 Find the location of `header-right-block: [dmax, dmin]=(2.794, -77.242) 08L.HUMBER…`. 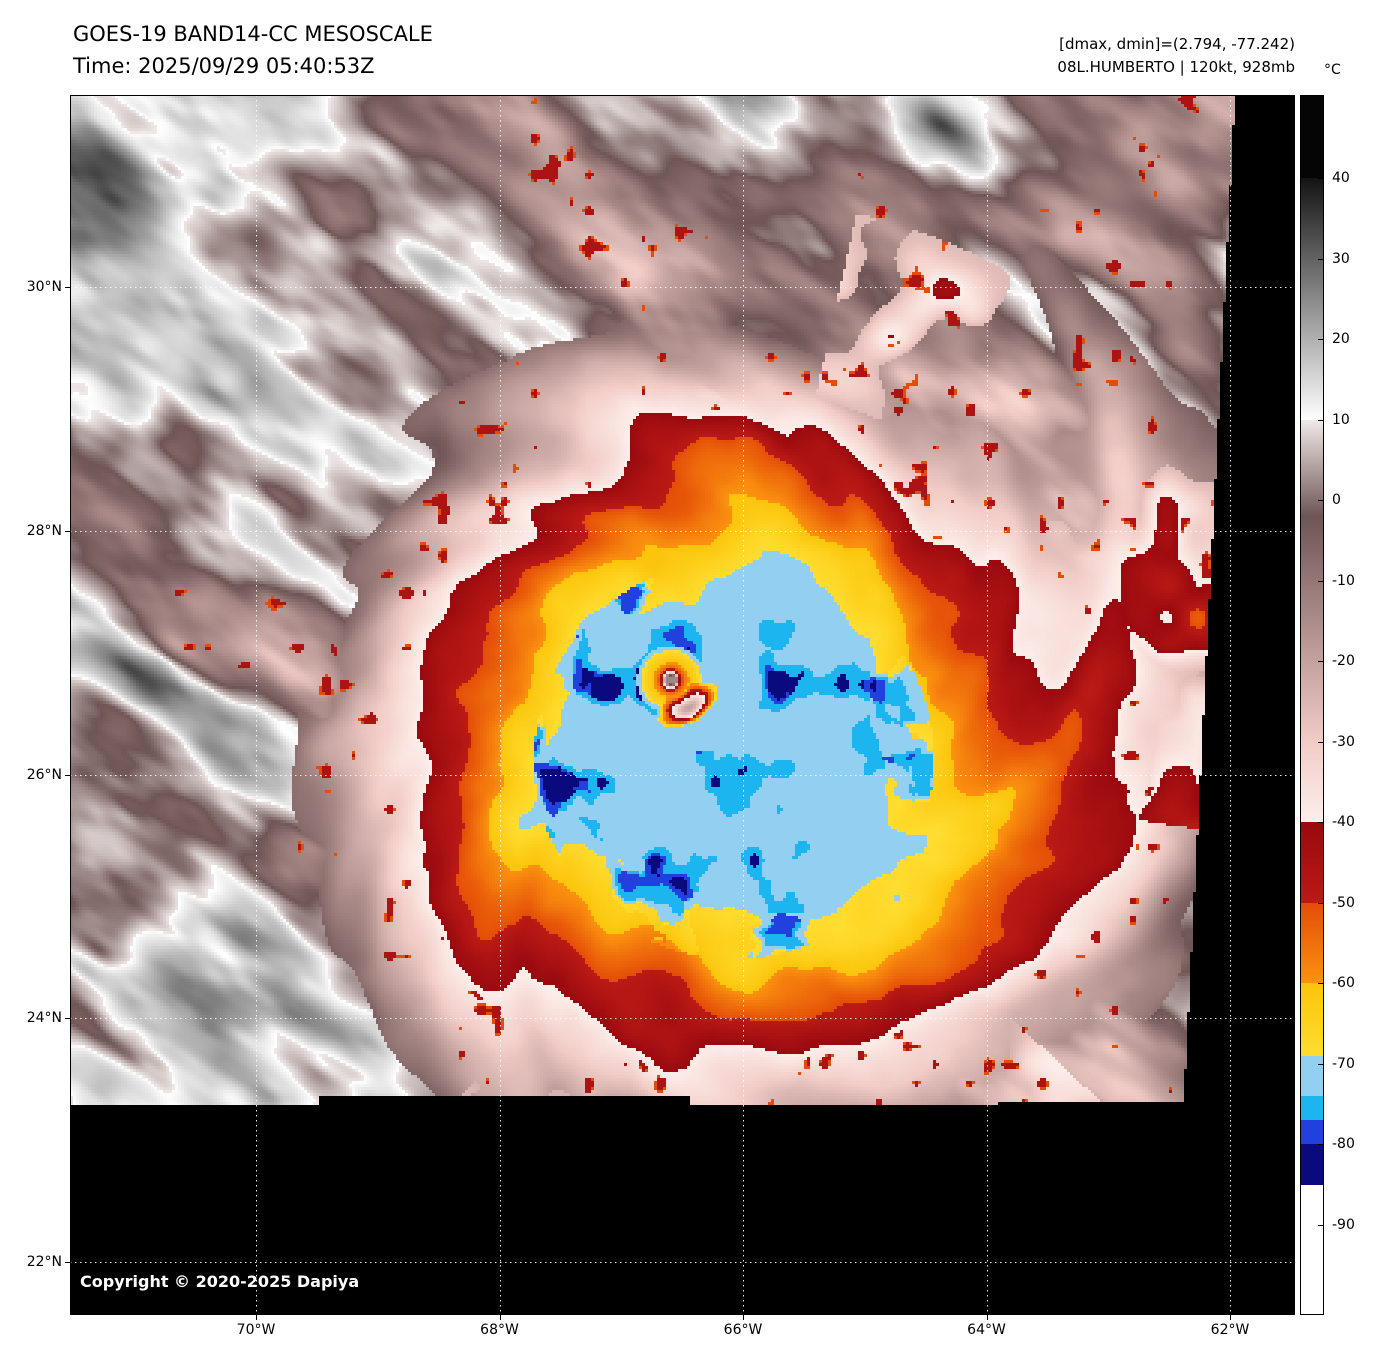

header-right-block: [dmax, dmin]=(2.794, -77.242) 08L.HUMBER… is located at coordinates (1176, 56).